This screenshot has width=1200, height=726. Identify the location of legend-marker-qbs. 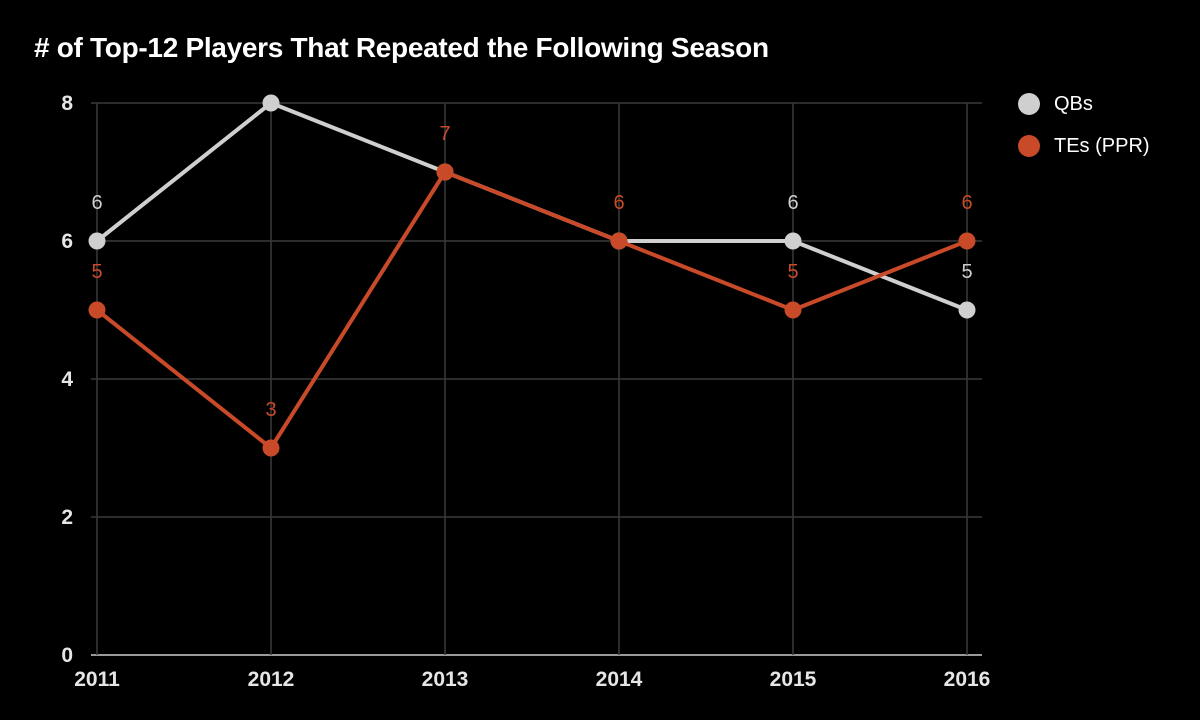
(1029, 104).